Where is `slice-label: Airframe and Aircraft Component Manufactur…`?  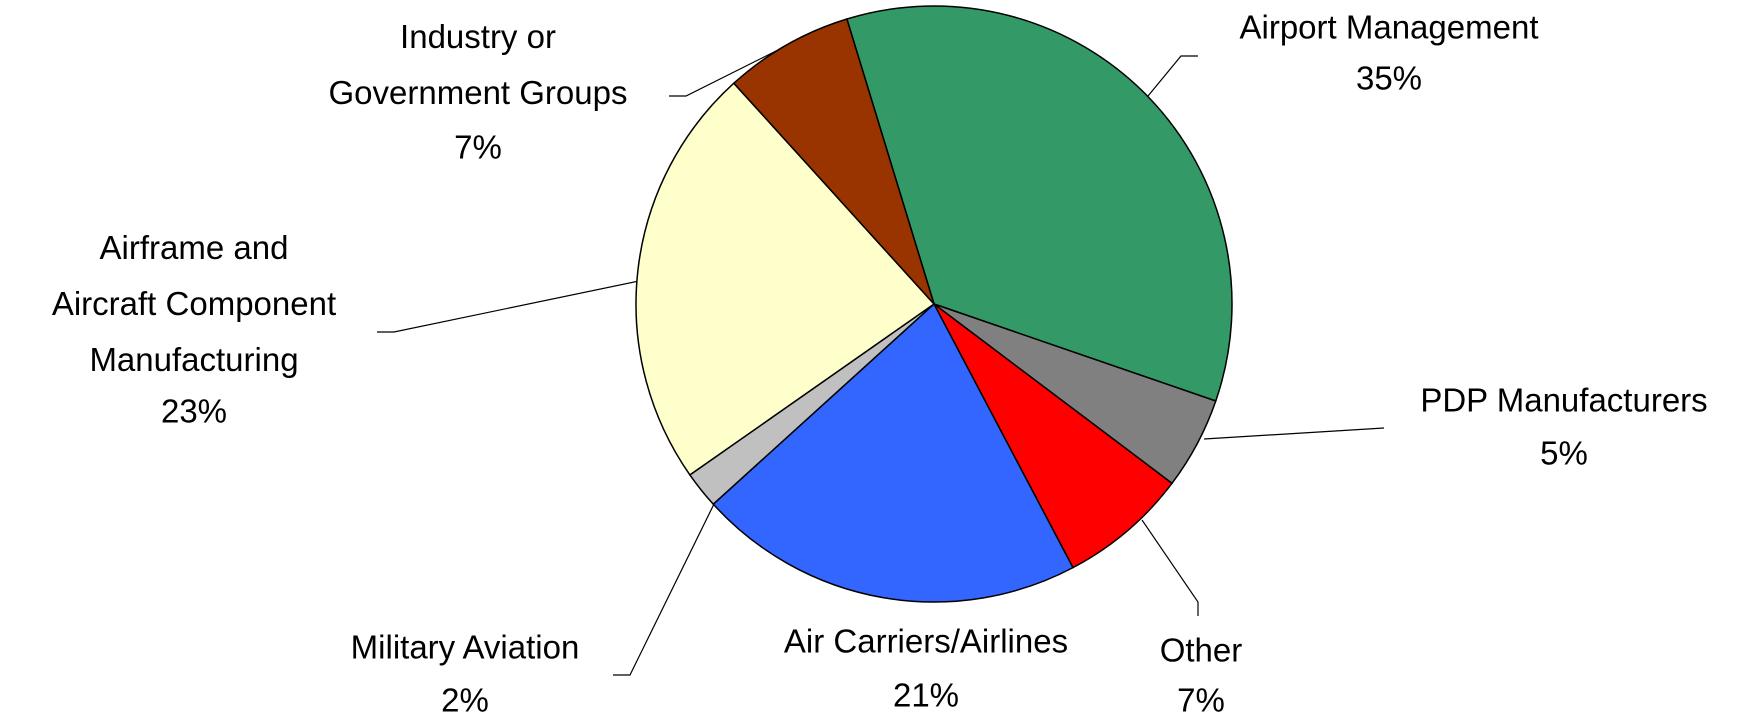 slice-label: Airframe and Aircraft Component Manufactur… is located at coordinates (194, 303).